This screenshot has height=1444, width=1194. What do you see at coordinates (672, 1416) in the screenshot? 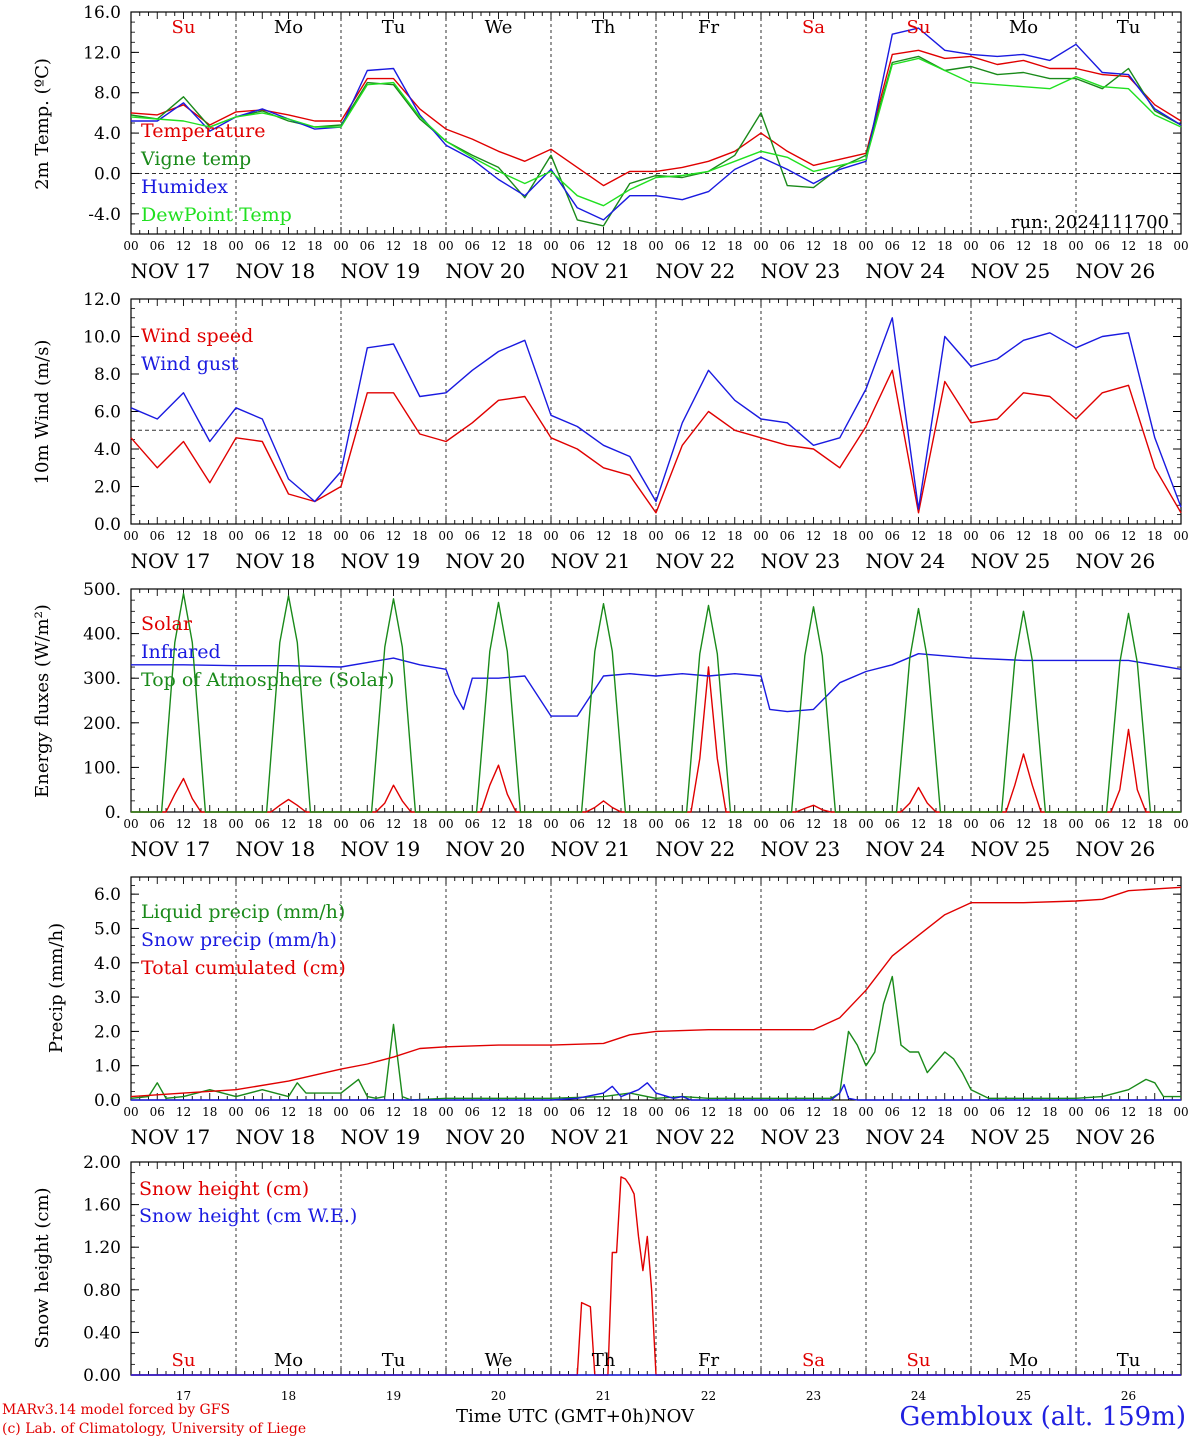
I see `time-axis-month: NOV` at bounding box center [672, 1416].